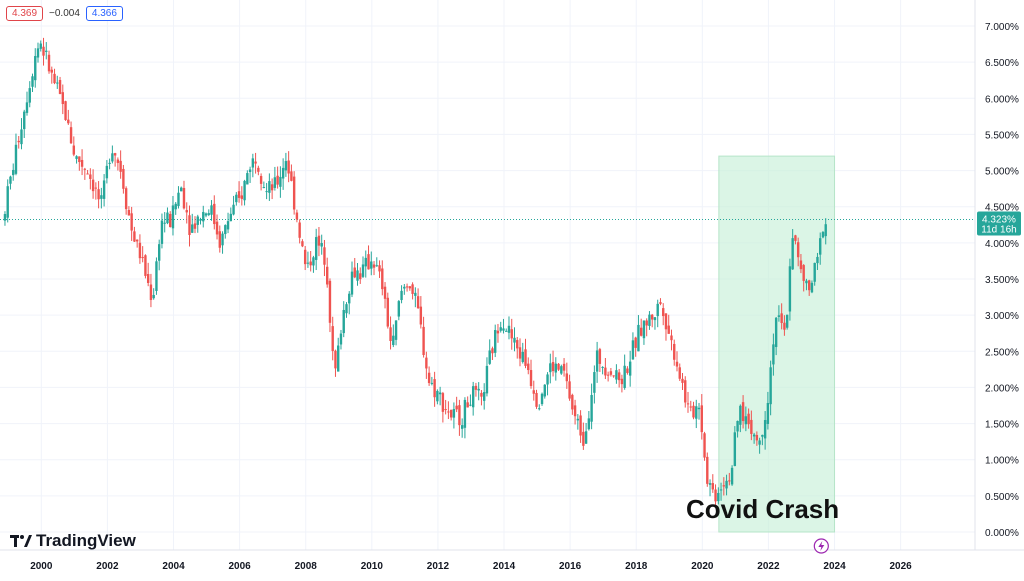  What do you see at coordinates (821, 546) in the screenshot?
I see `lightning-glyph` at bounding box center [821, 546].